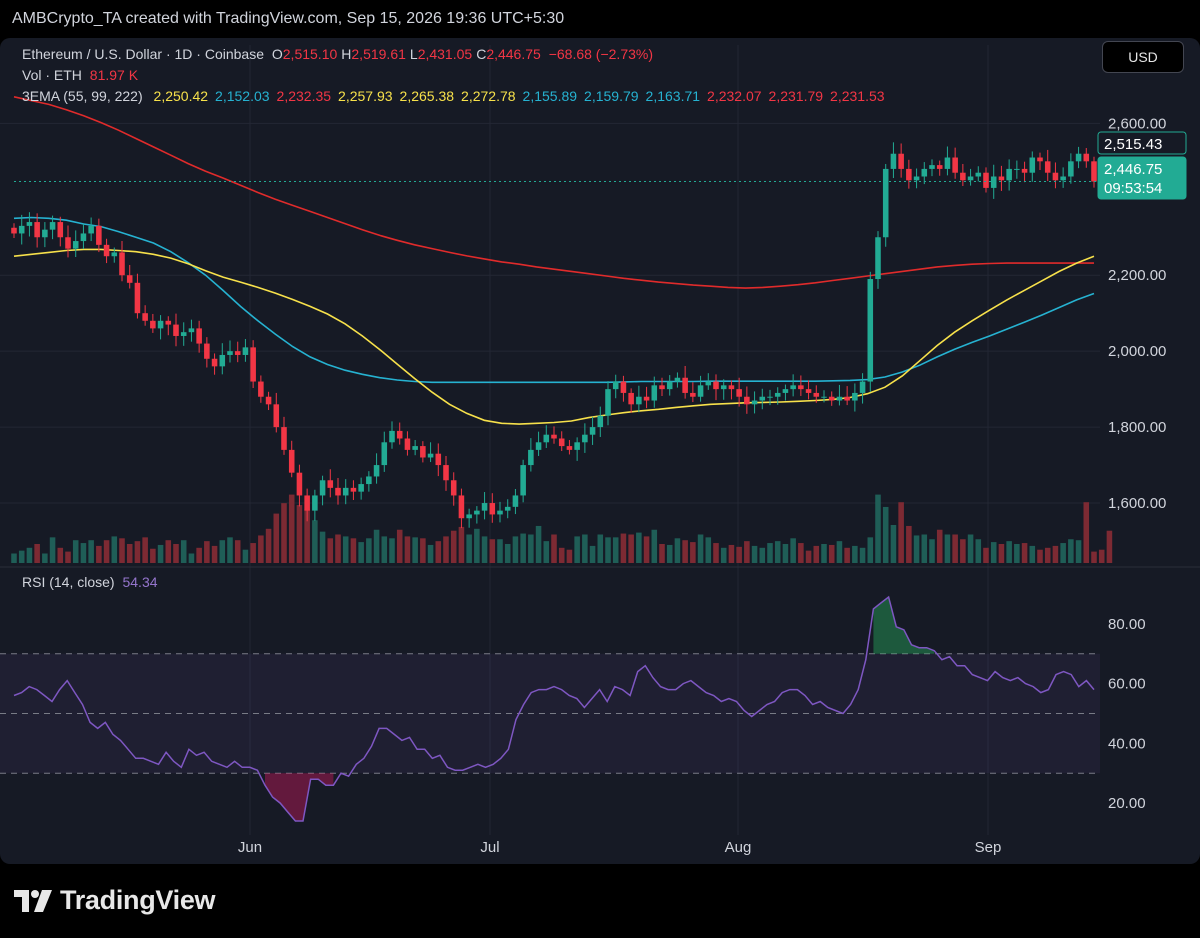  I want to click on rsi-oversold-fill, so click(299, 797).